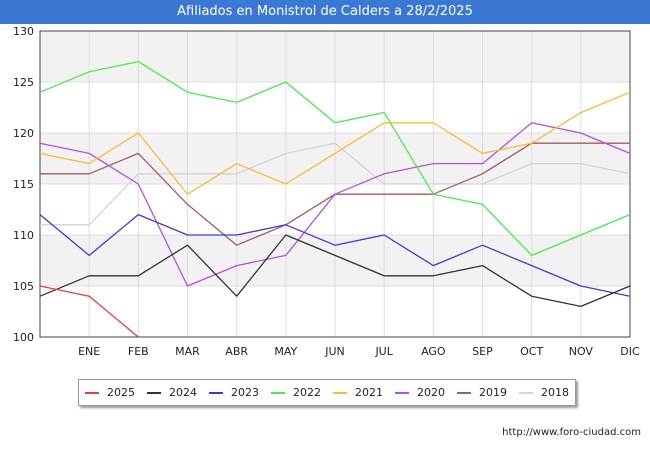 This screenshot has height=450, width=650. I want to click on legend-label: 2025, so click(121, 392).